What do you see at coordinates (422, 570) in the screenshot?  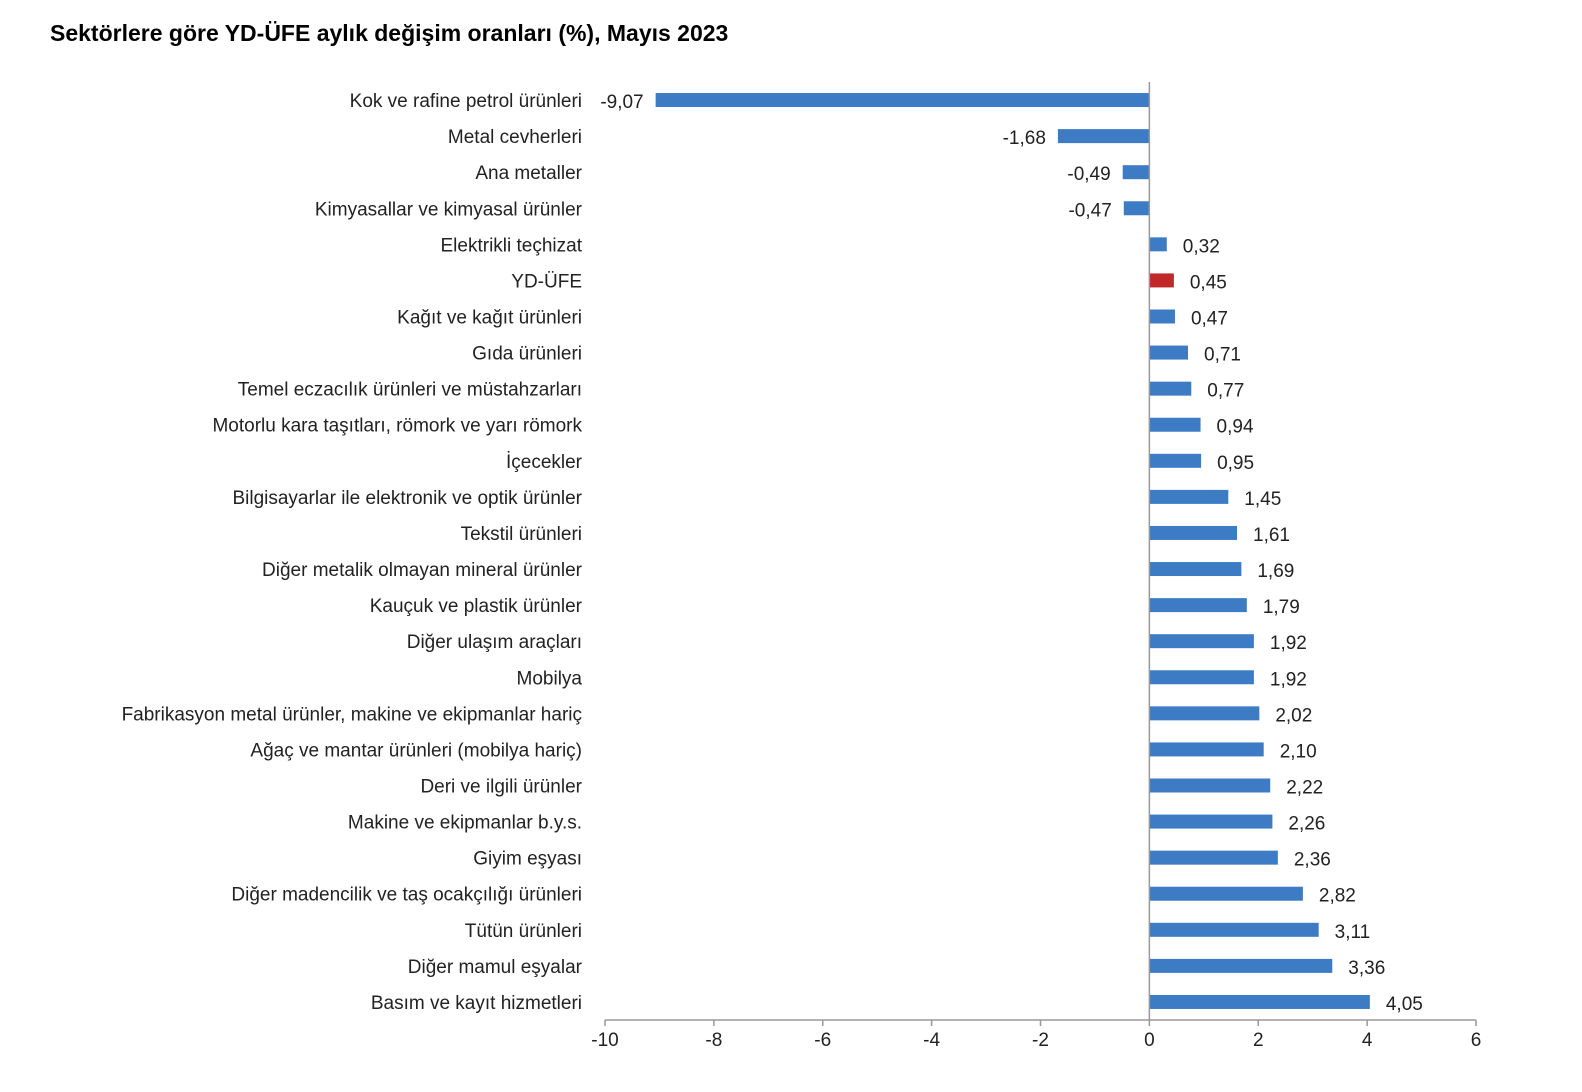 I see `category-label: Diğer metalik olmayan mineral ürünler` at bounding box center [422, 570].